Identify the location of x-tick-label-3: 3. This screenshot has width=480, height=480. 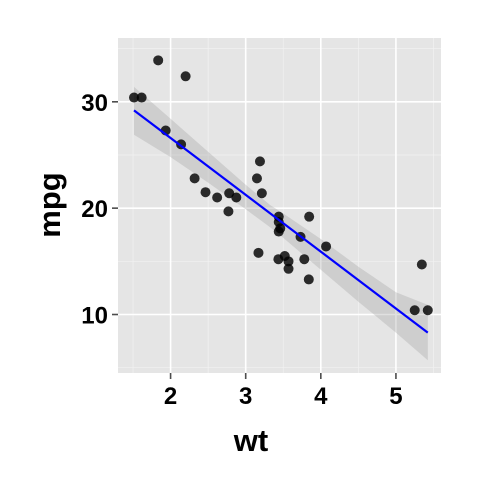
(245, 396).